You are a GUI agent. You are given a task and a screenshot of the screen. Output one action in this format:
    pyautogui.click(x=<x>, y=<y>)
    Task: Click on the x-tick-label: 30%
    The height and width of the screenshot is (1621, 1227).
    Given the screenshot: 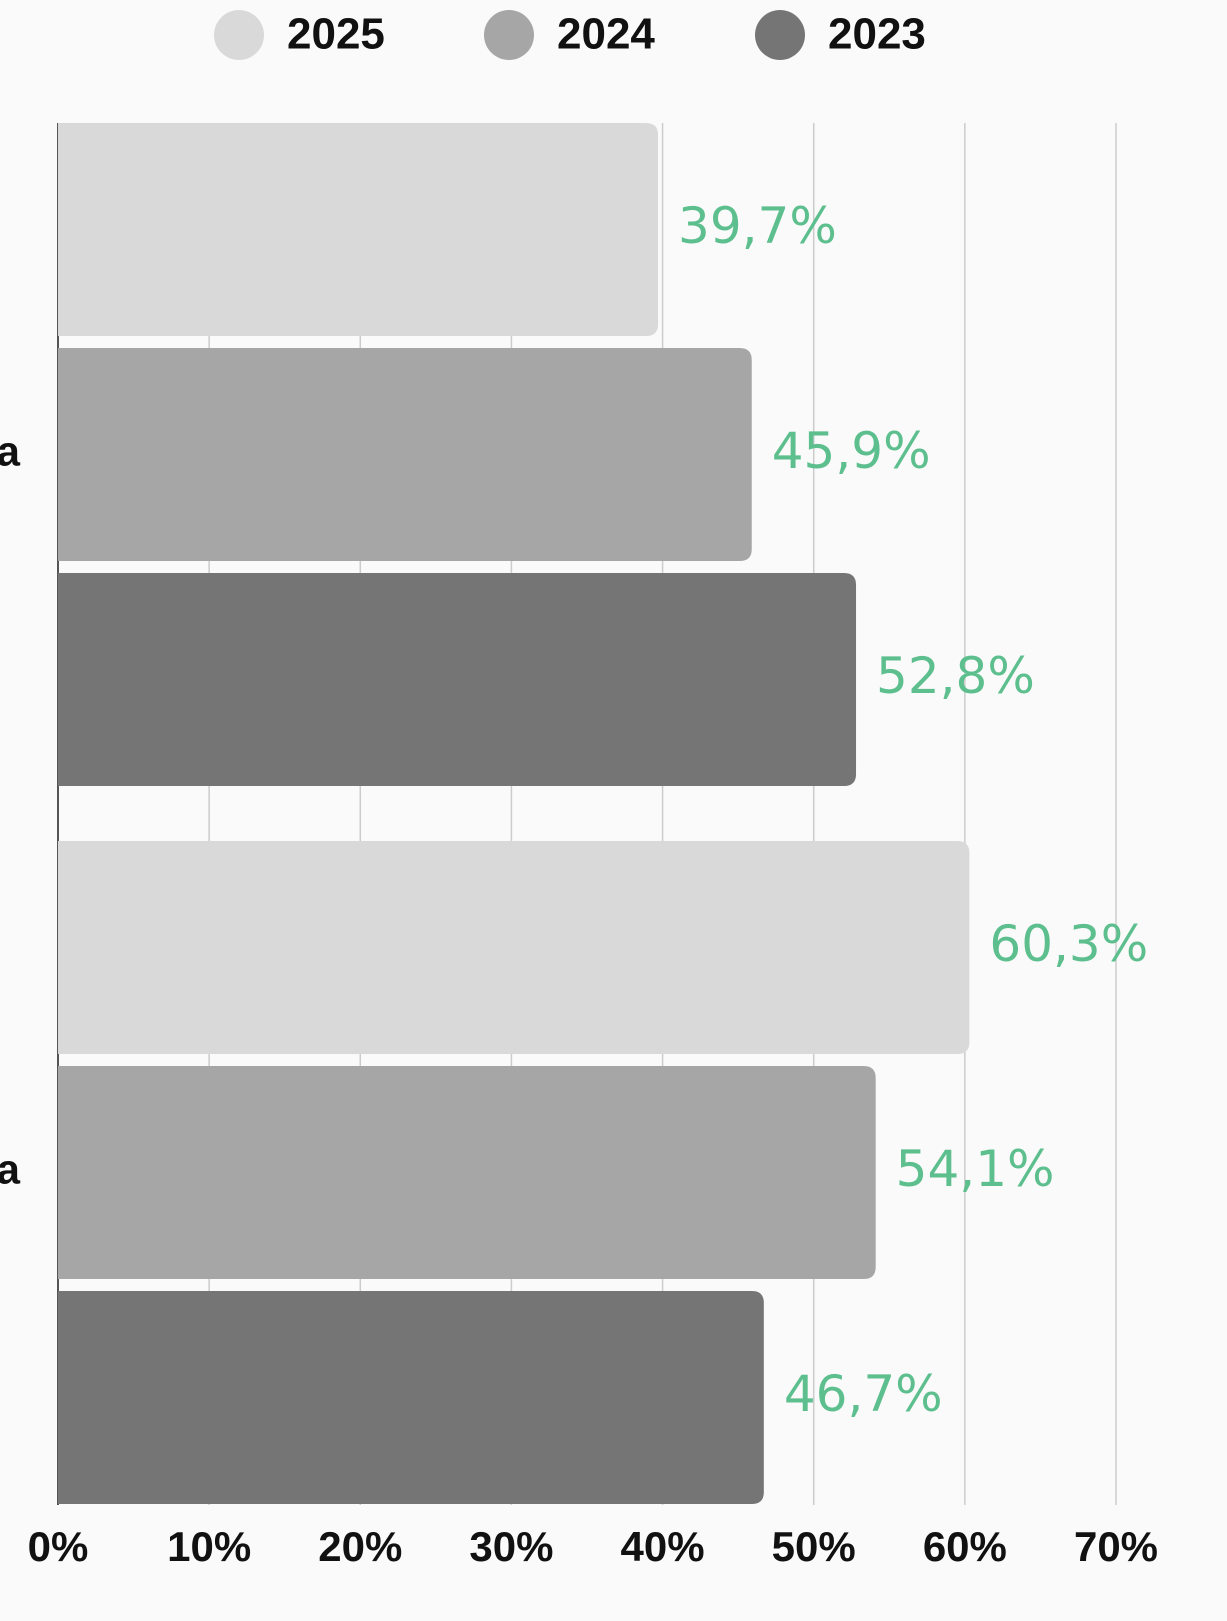 What is the action you would take?
    pyautogui.click(x=511, y=1546)
    